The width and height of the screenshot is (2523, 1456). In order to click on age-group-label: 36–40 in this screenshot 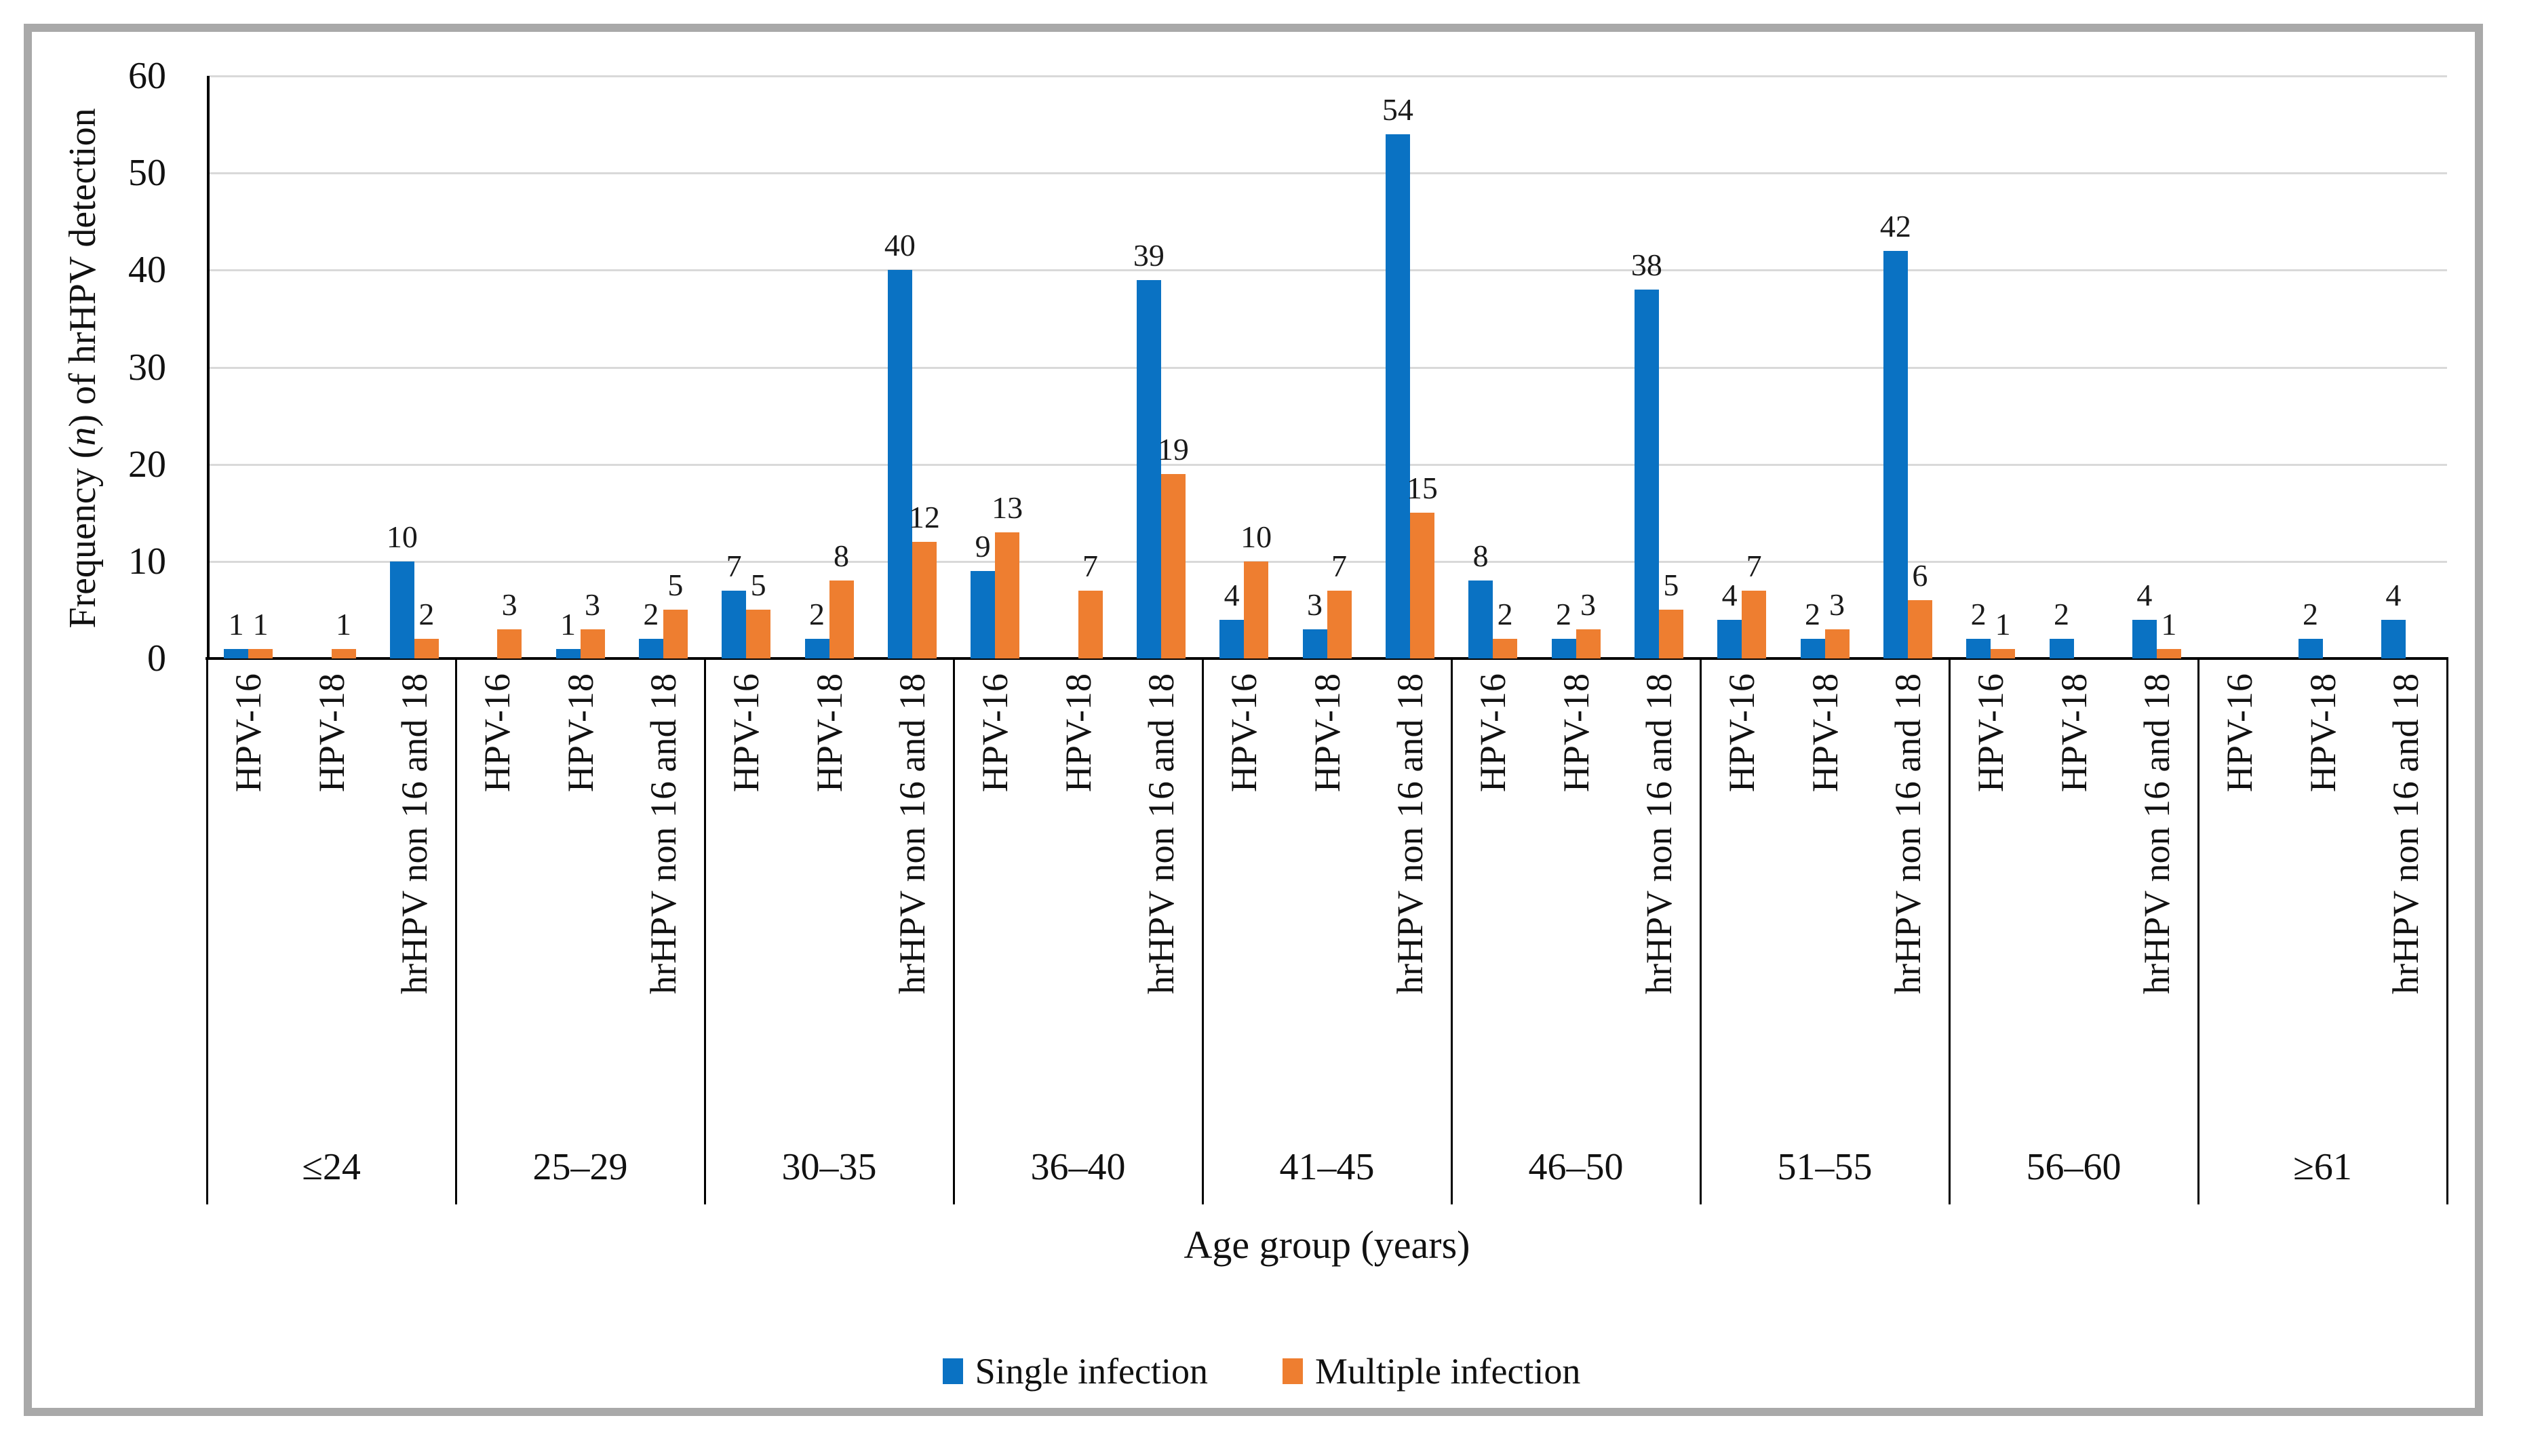, I will do `click(1078, 1167)`.